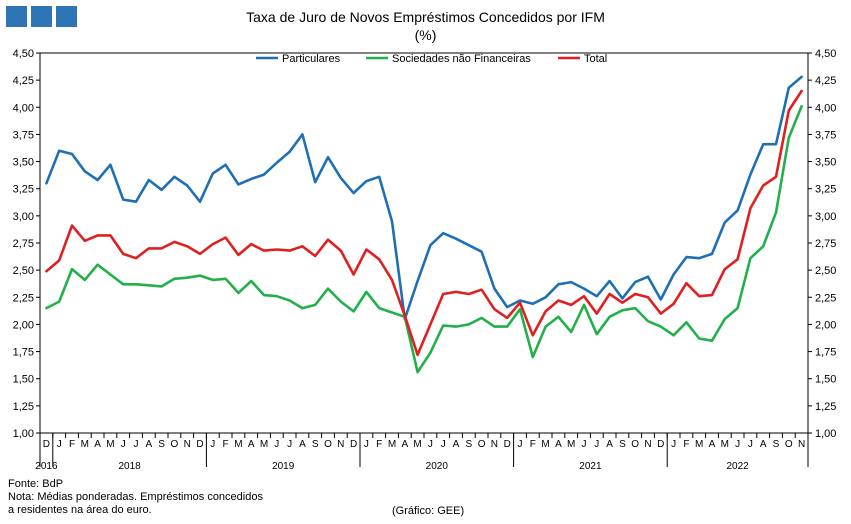 This screenshot has width=851, height=524. What do you see at coordinates (129, 466) in the screenshot?
I see `year-label: 2018` at bounding box center [129, 466].